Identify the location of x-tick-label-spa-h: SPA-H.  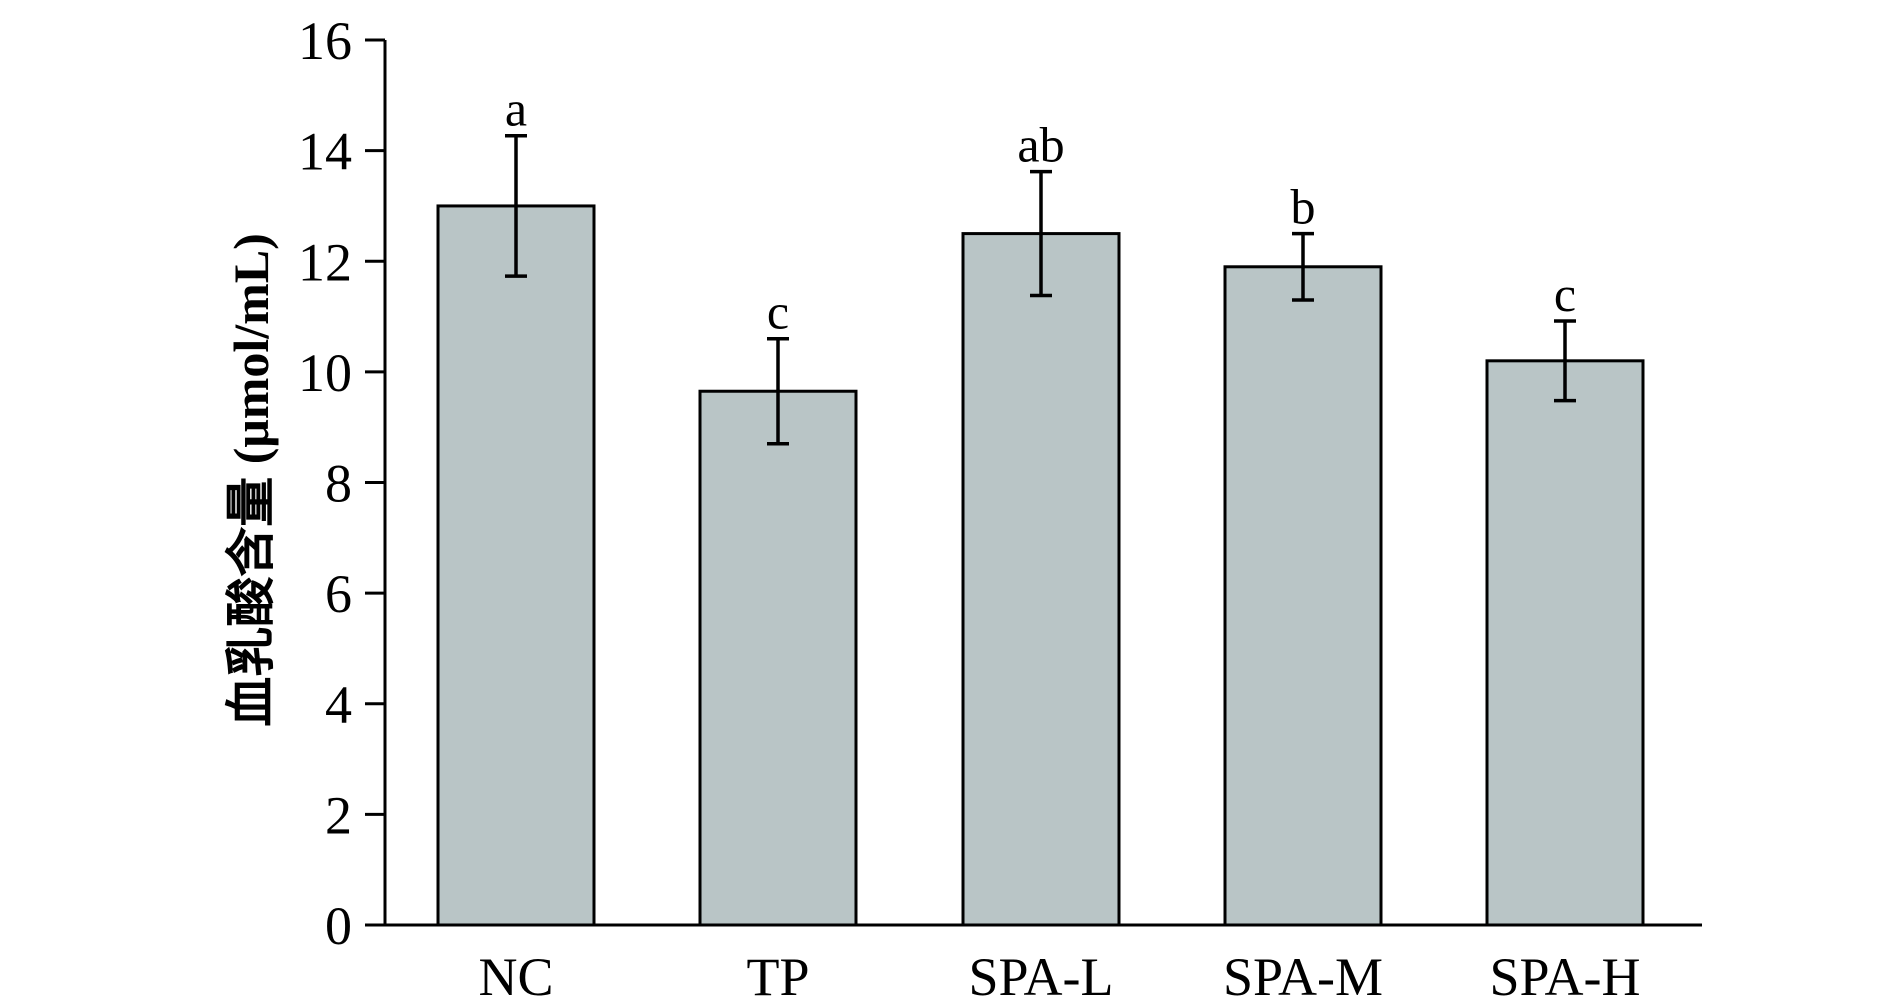
(1564, 977).